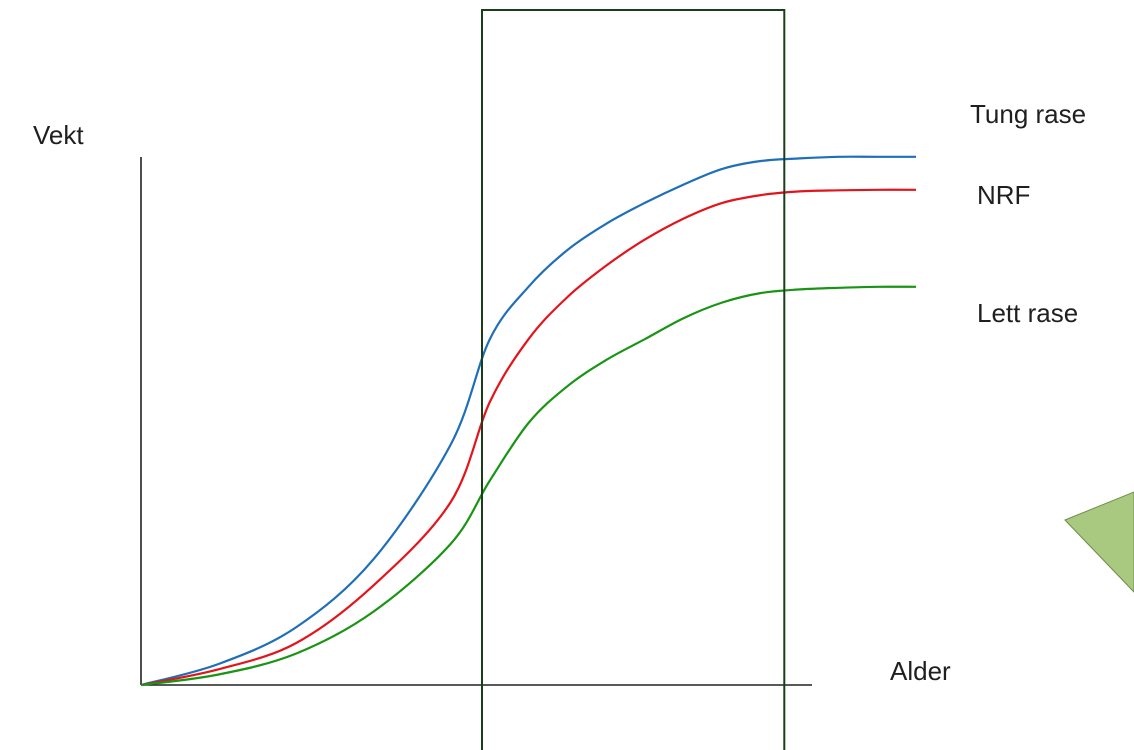 This screenshot has height=750, width=1134. I want to click on series-label-tung-rase: Tung rase, so click(1028, 114).